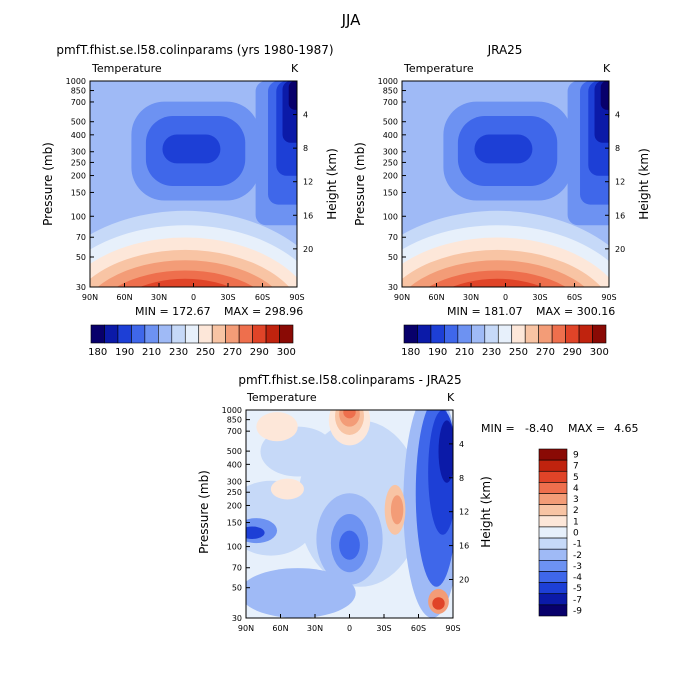 This screenshot has height=700, width=700. I want to click on colorbar-label: -1, so click(577, 545).